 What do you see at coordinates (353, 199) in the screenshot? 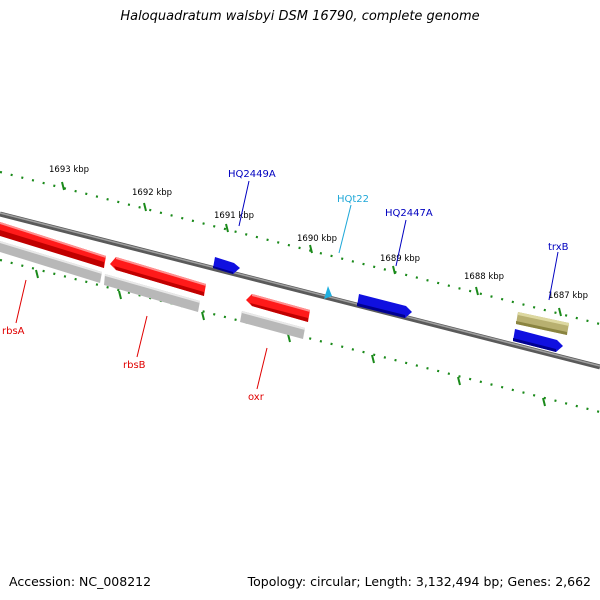
I see `gene-label-HQt22: HQt22` at bounding box center [353, 199].